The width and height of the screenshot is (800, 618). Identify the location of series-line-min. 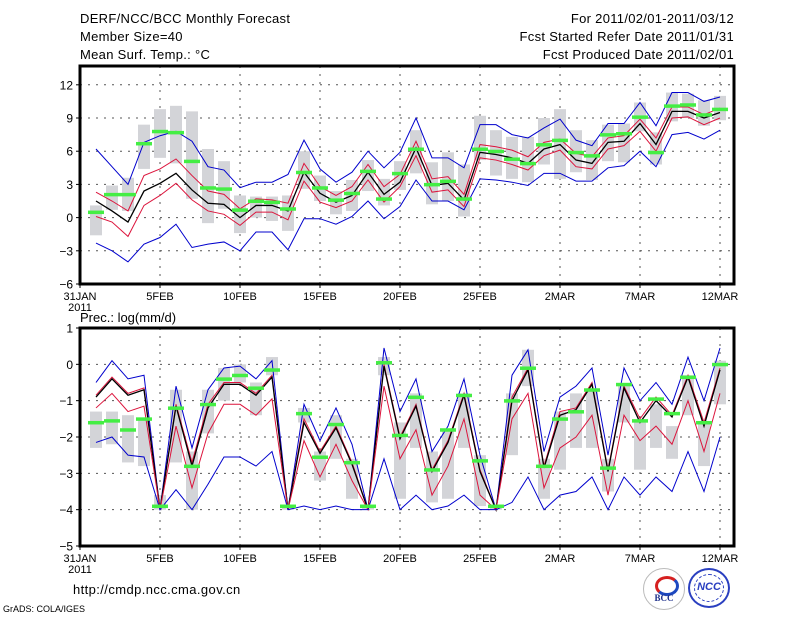
(408, 473).